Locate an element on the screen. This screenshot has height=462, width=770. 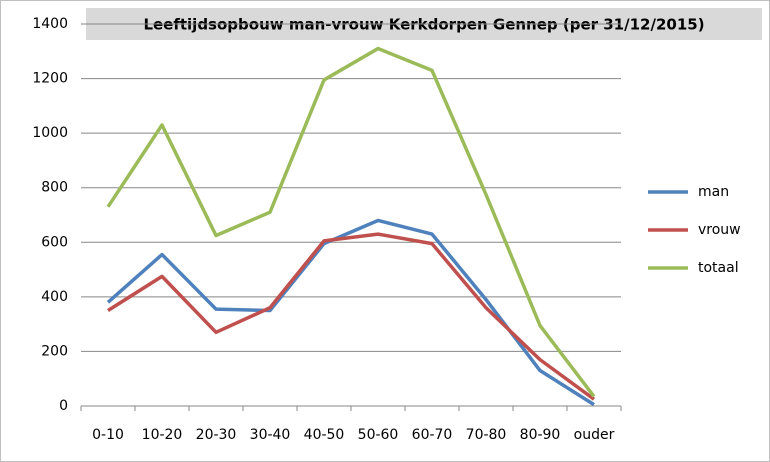
legend-label: vrouw is located at coordinates (719, 230).